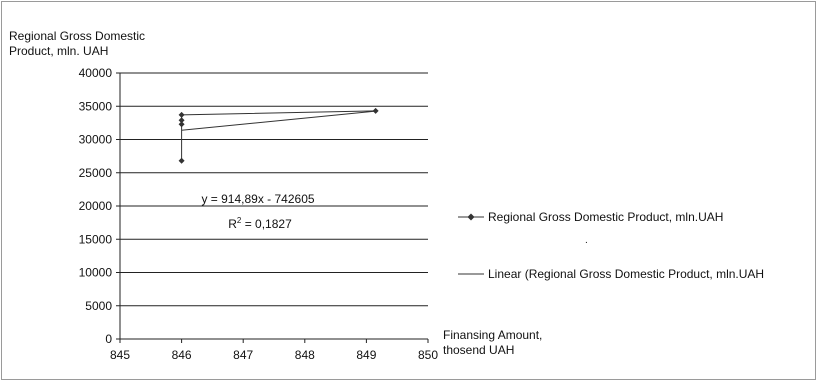 This screenshot has width=819, height=383. What do you see at coordinates (182, 355) in the screenshot?
I see `x-tick-label: 846` at bounding box center [182, 355].